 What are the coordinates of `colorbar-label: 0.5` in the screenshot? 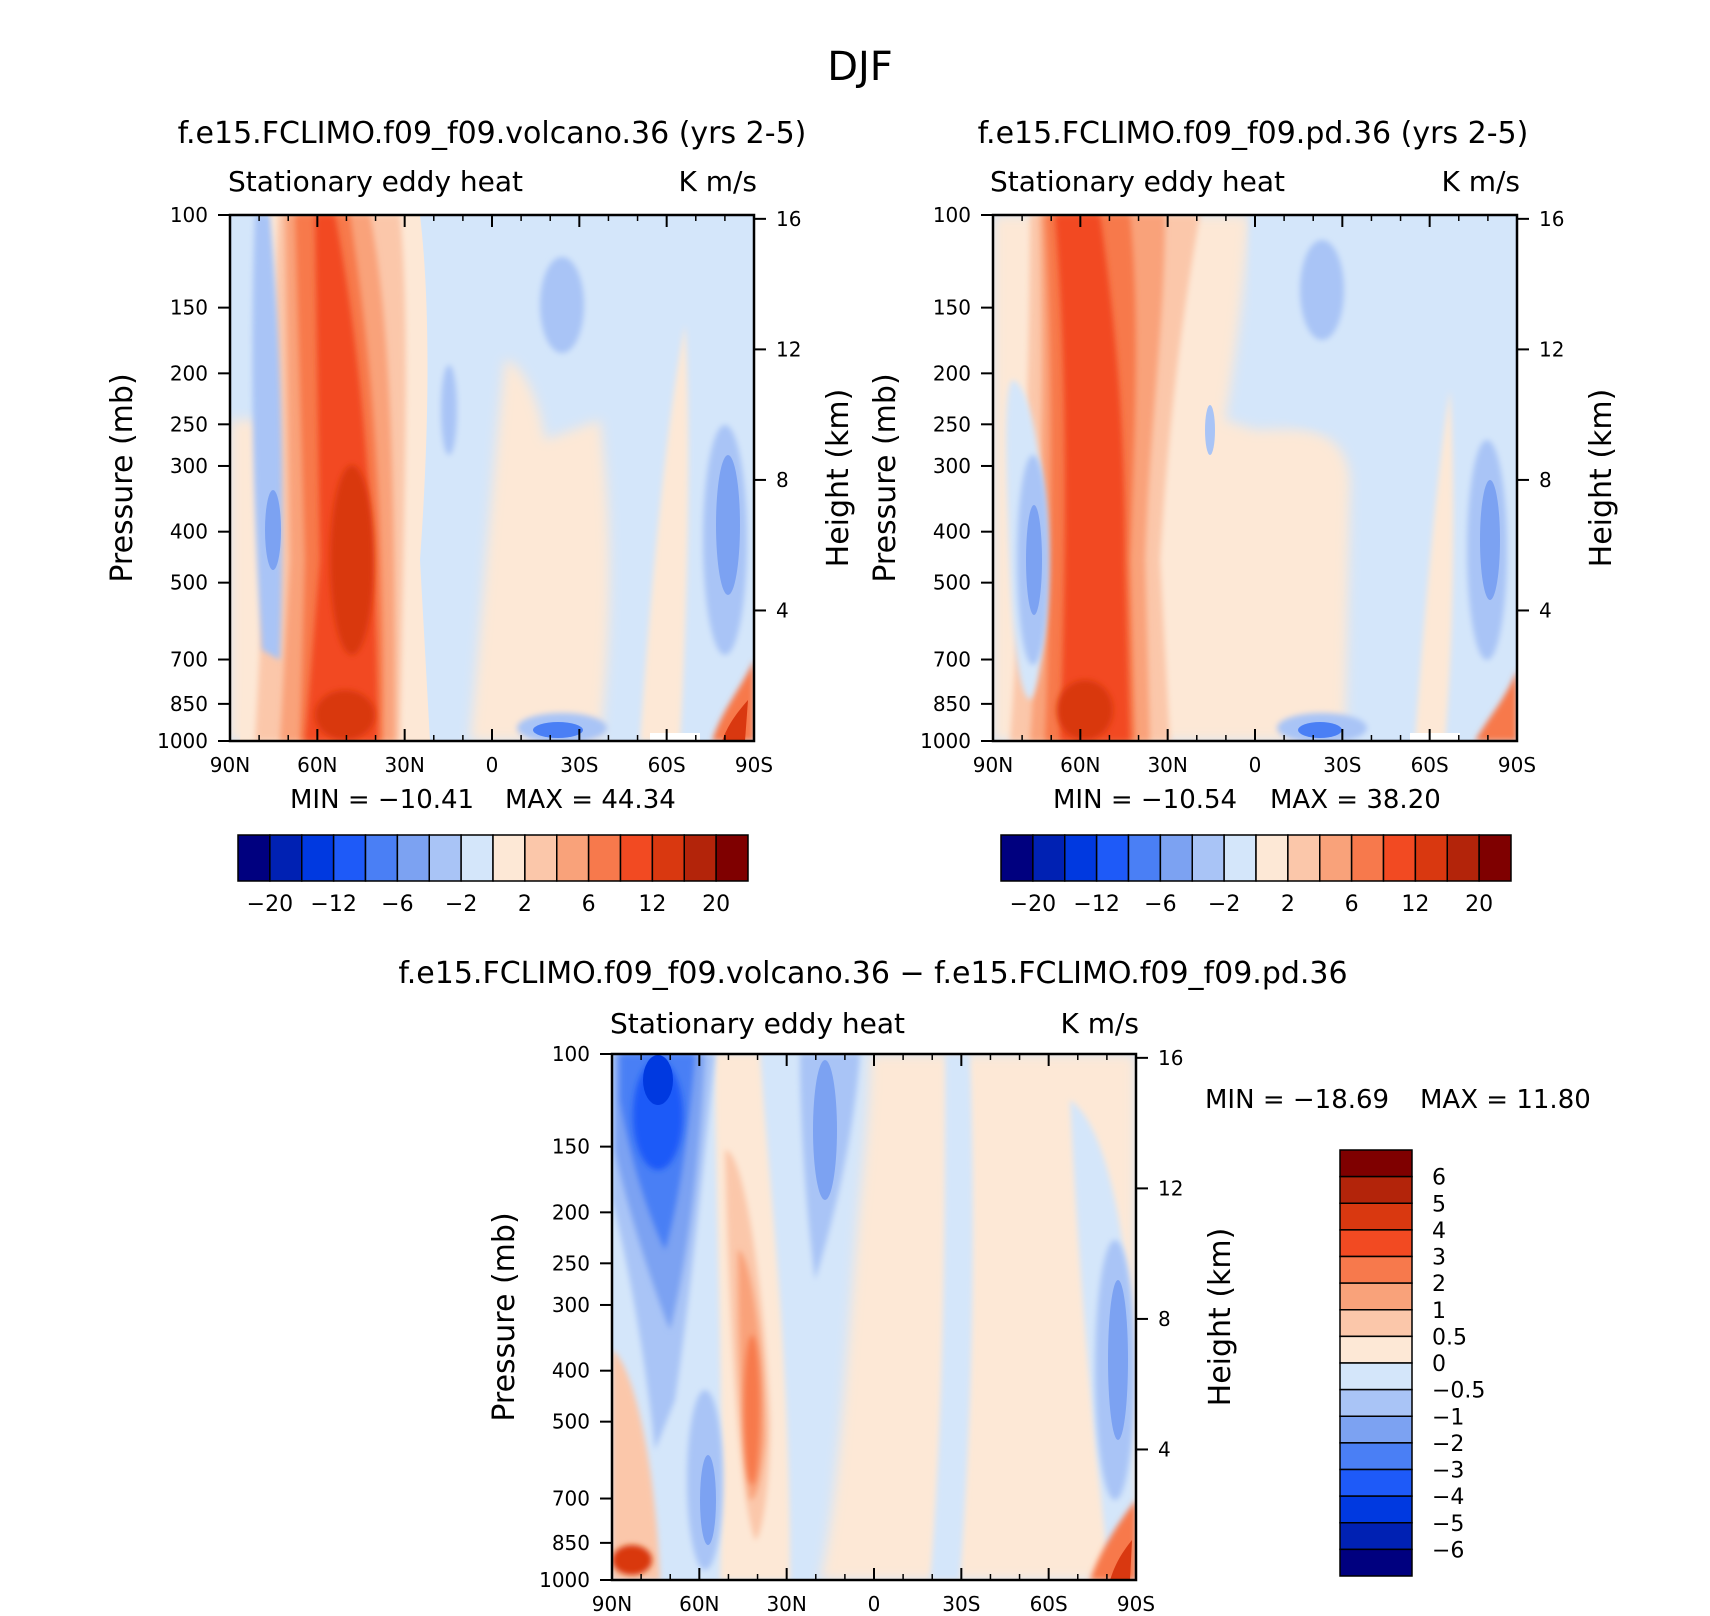 It's located at (1449, 1337).